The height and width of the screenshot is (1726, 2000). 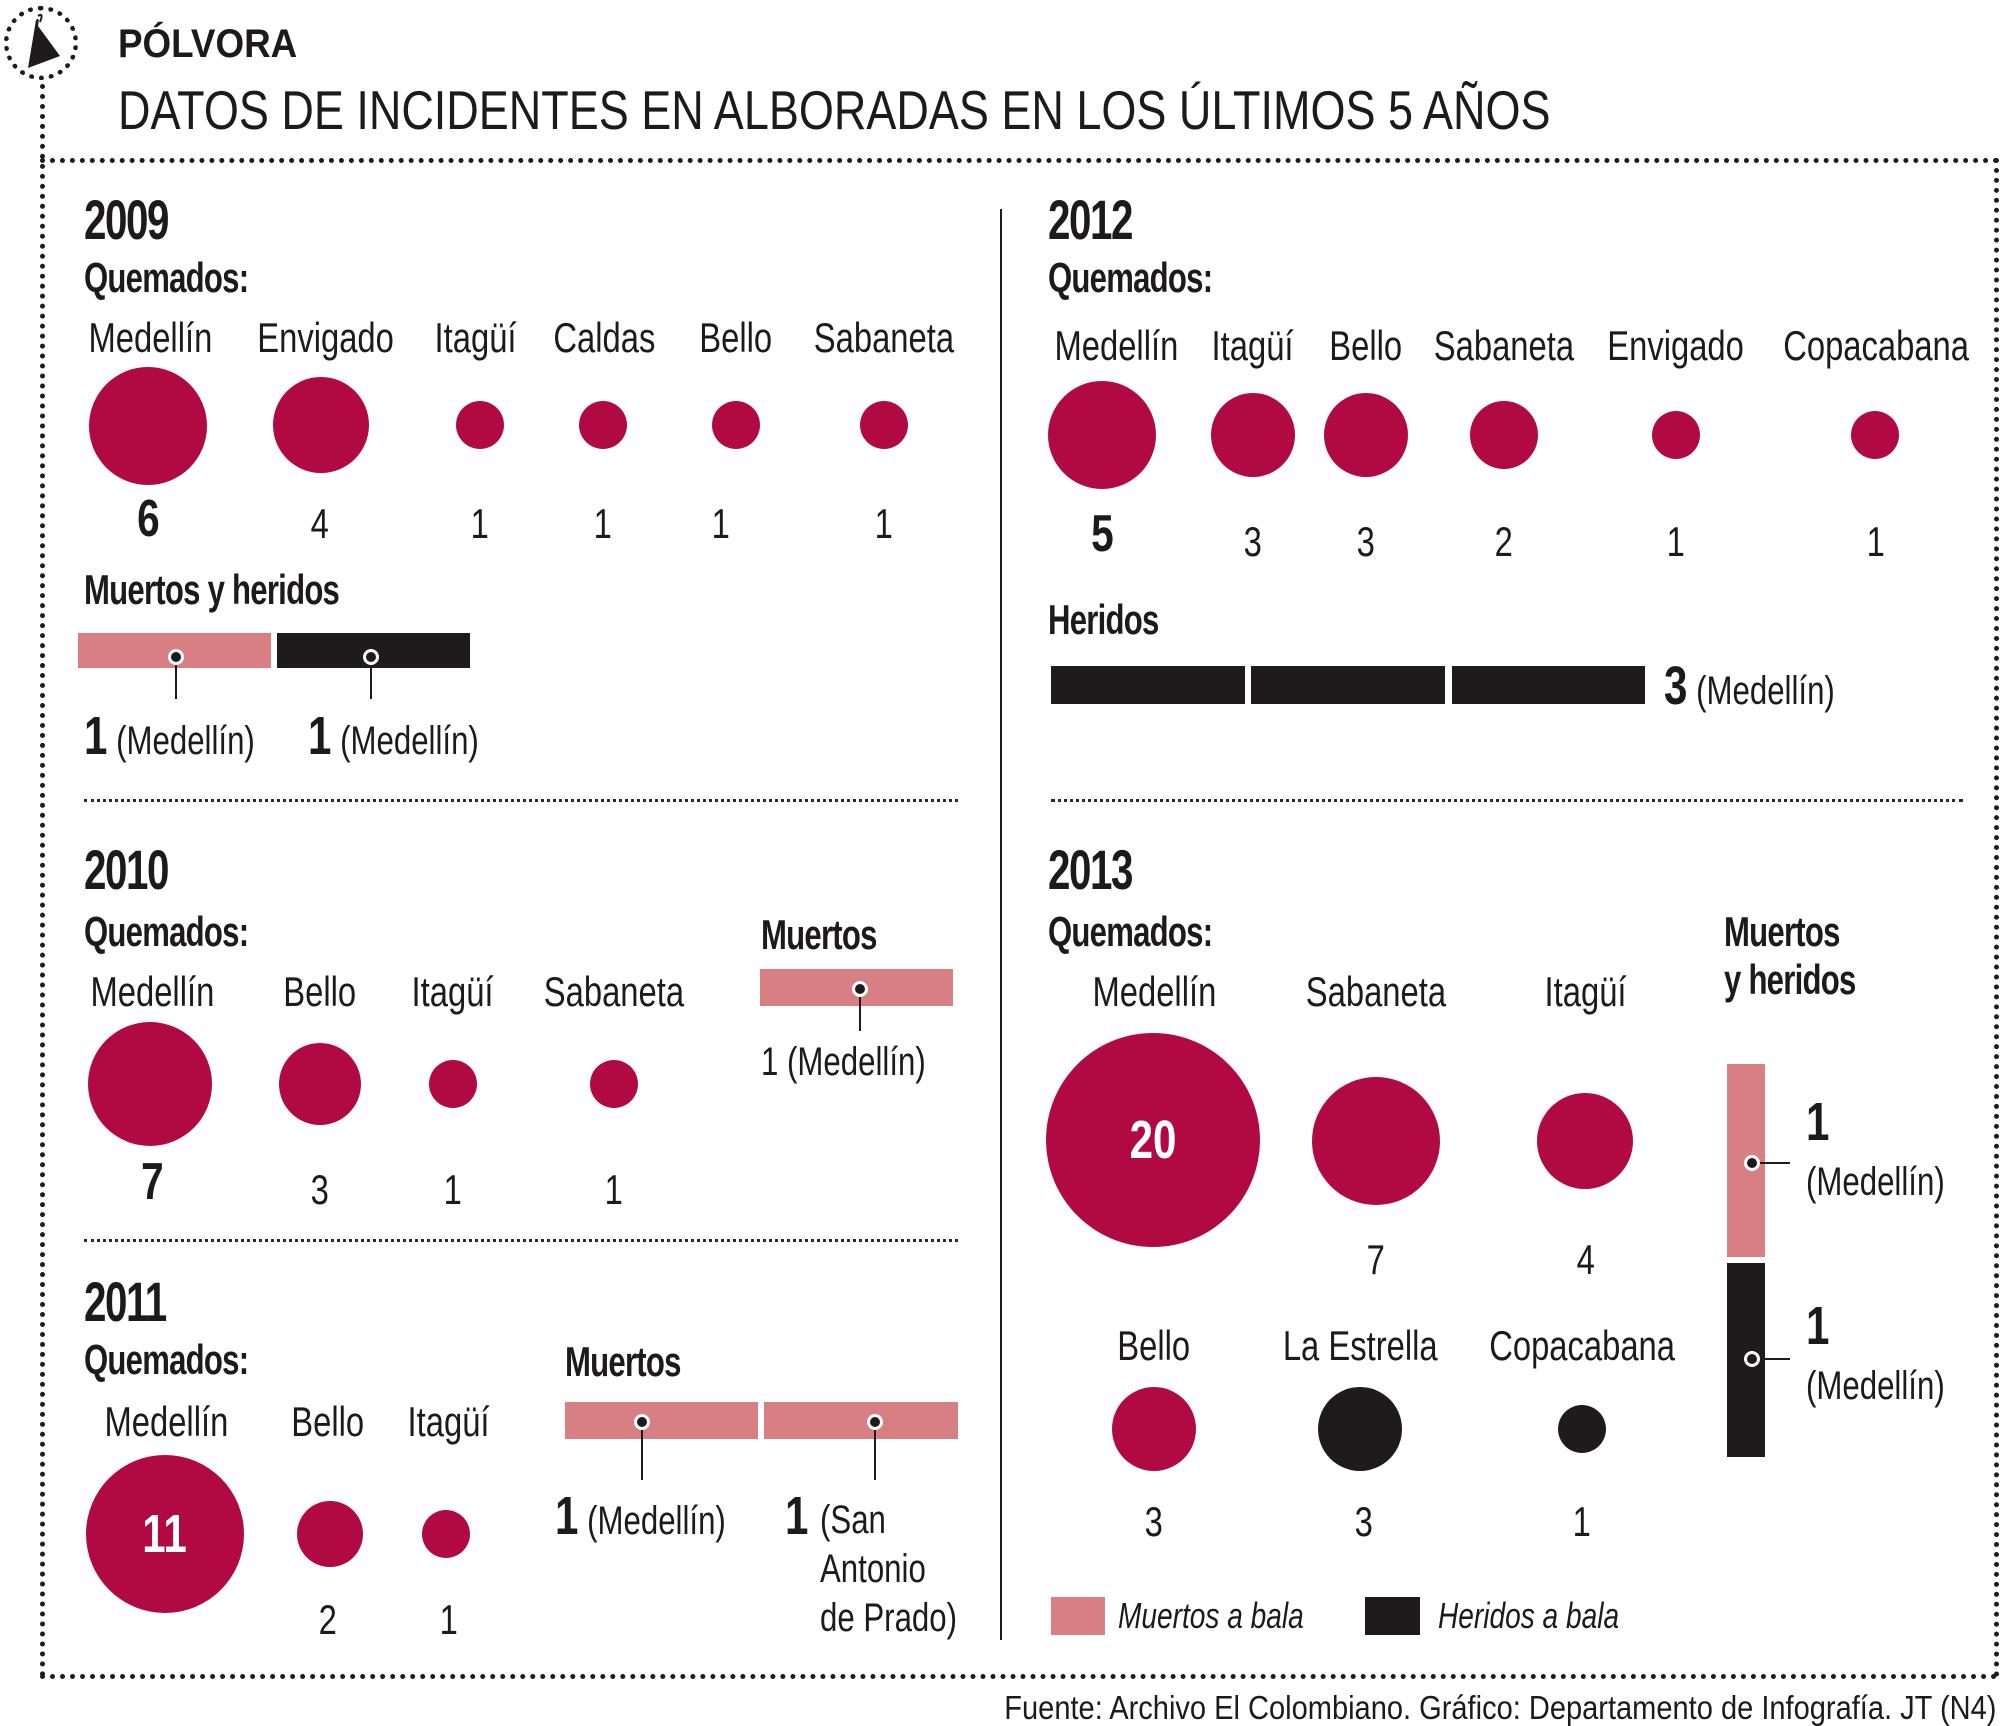 I want to click on bubble-la-estrella, so click(x=1360, y=1429).